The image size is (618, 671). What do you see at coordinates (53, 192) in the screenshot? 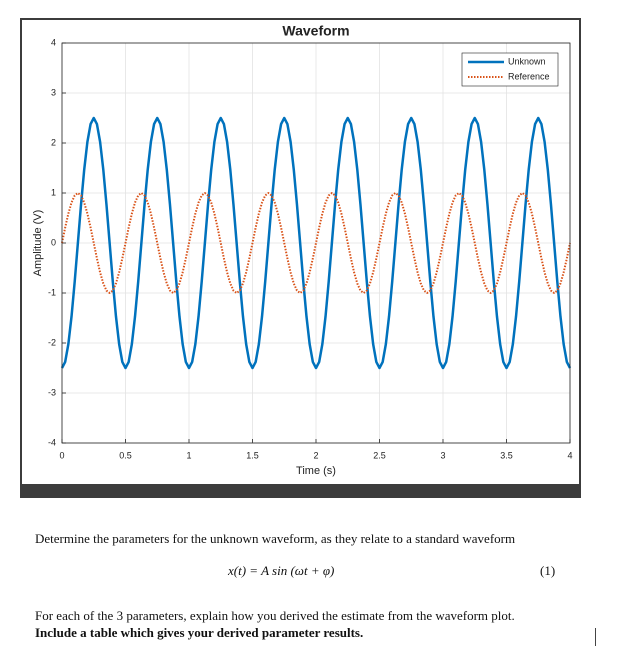
I see `y-tick-label: 1` at bounding box center [53, 192].